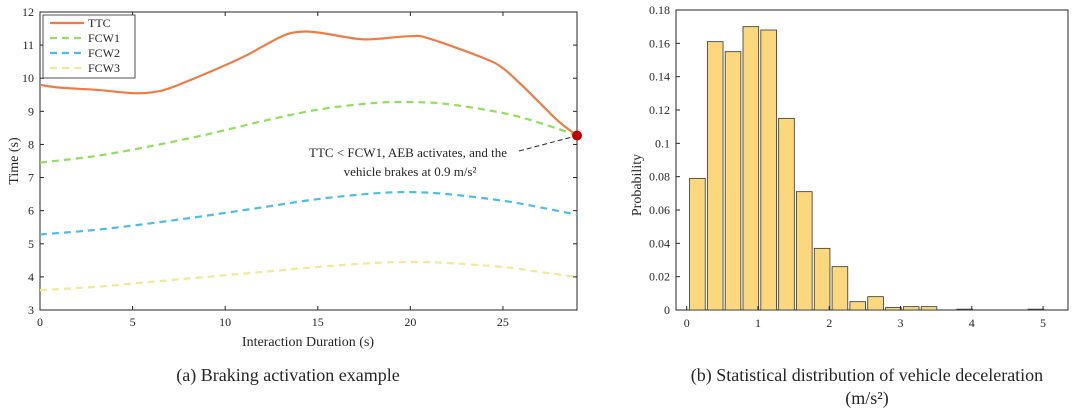 The width and height of the screenshot is (1080, 414). Describe the element at coordinates (410, 171) in the screenshot. I see `annotation-line-2: vehicle brakes at 0.9 m/s²` at that location.